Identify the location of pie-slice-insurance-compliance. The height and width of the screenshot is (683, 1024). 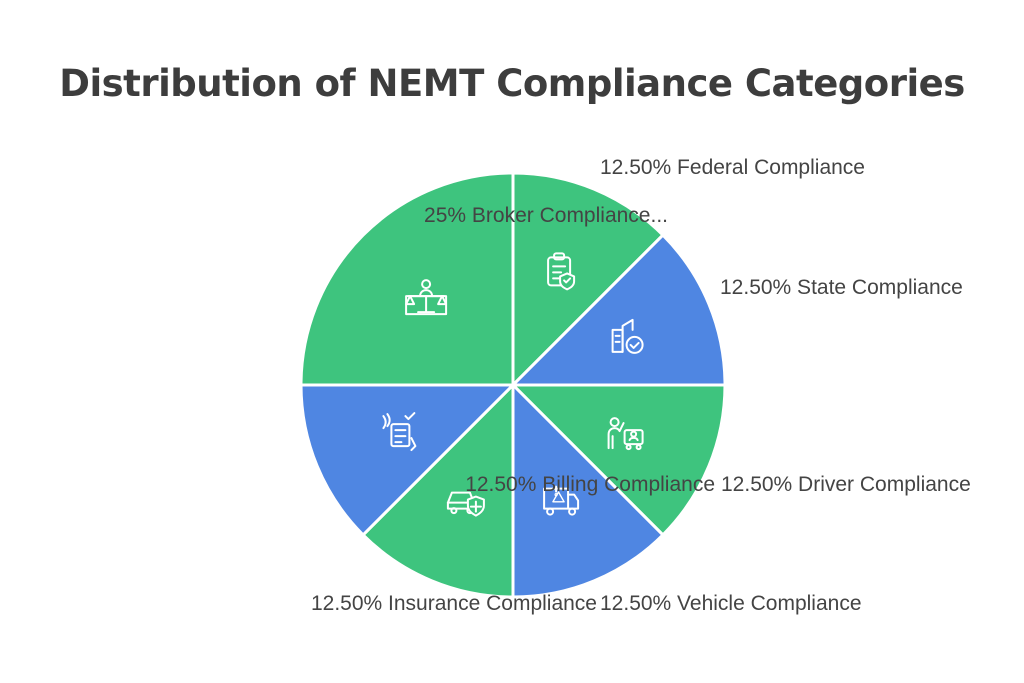
(437, 490).